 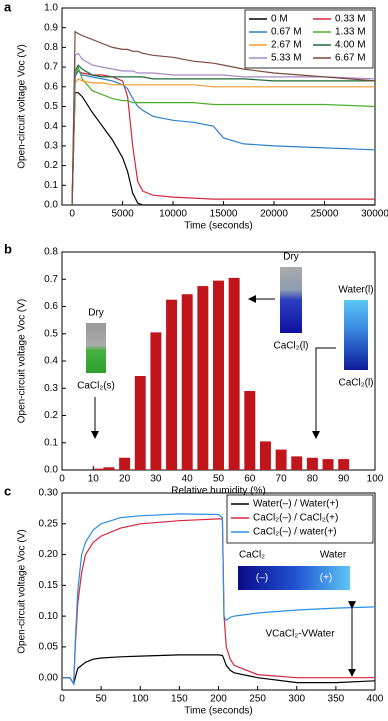 I want to click on inset-dry-solid, so click(x=96, y=348).